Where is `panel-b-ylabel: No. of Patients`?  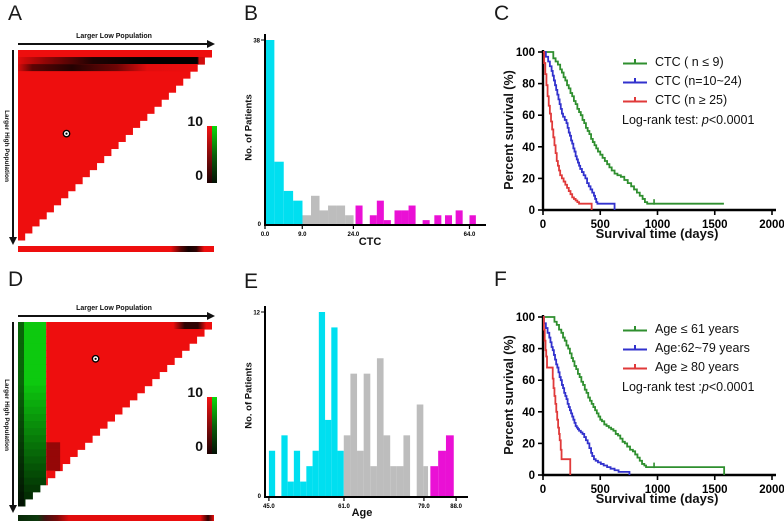
panel-b-ylabel: No. of Patients is located at coordinates (249, 127).